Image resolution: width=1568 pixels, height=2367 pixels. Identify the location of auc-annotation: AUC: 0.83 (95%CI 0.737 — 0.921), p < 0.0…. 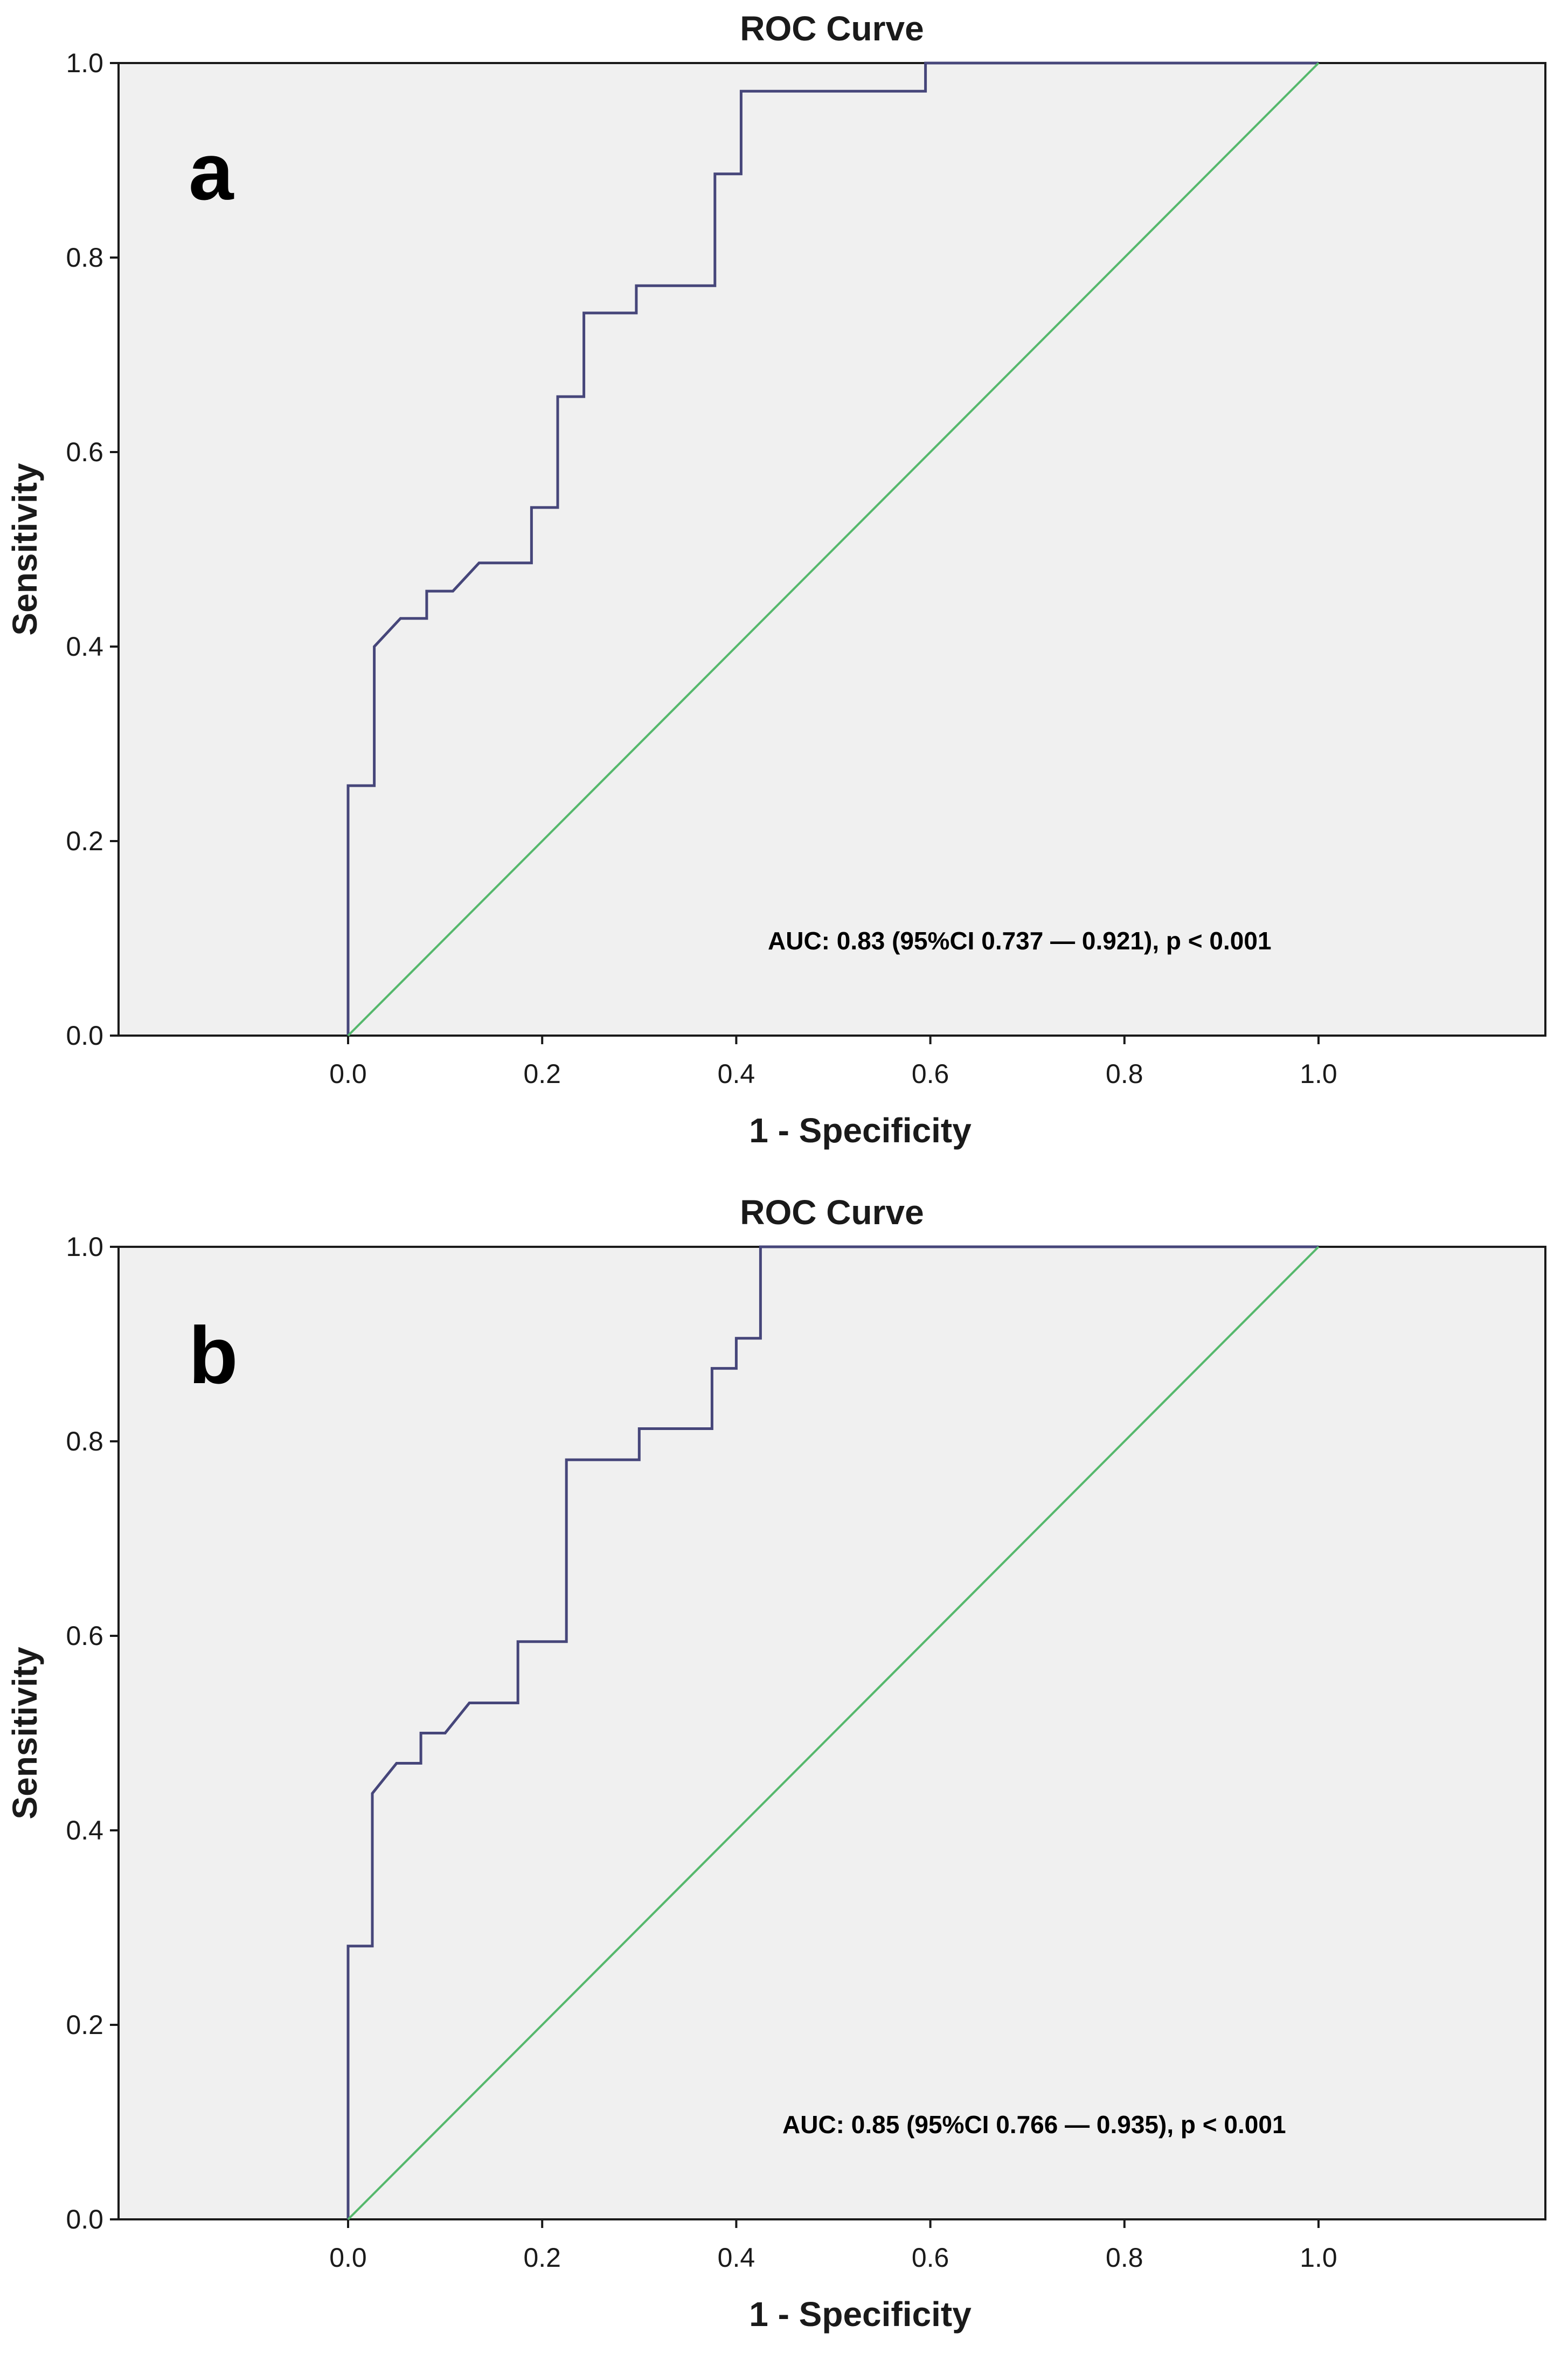
(1020, 941).